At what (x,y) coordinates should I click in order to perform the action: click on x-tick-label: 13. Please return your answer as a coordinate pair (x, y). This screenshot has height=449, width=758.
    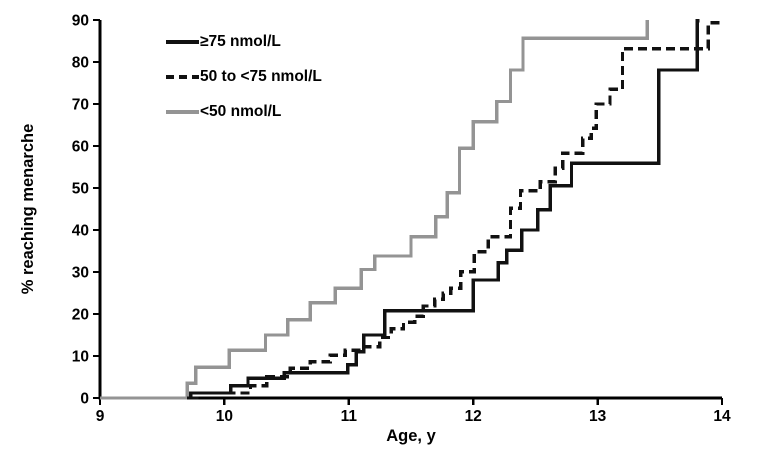
    Looking at the image, I should click on (598, 416).